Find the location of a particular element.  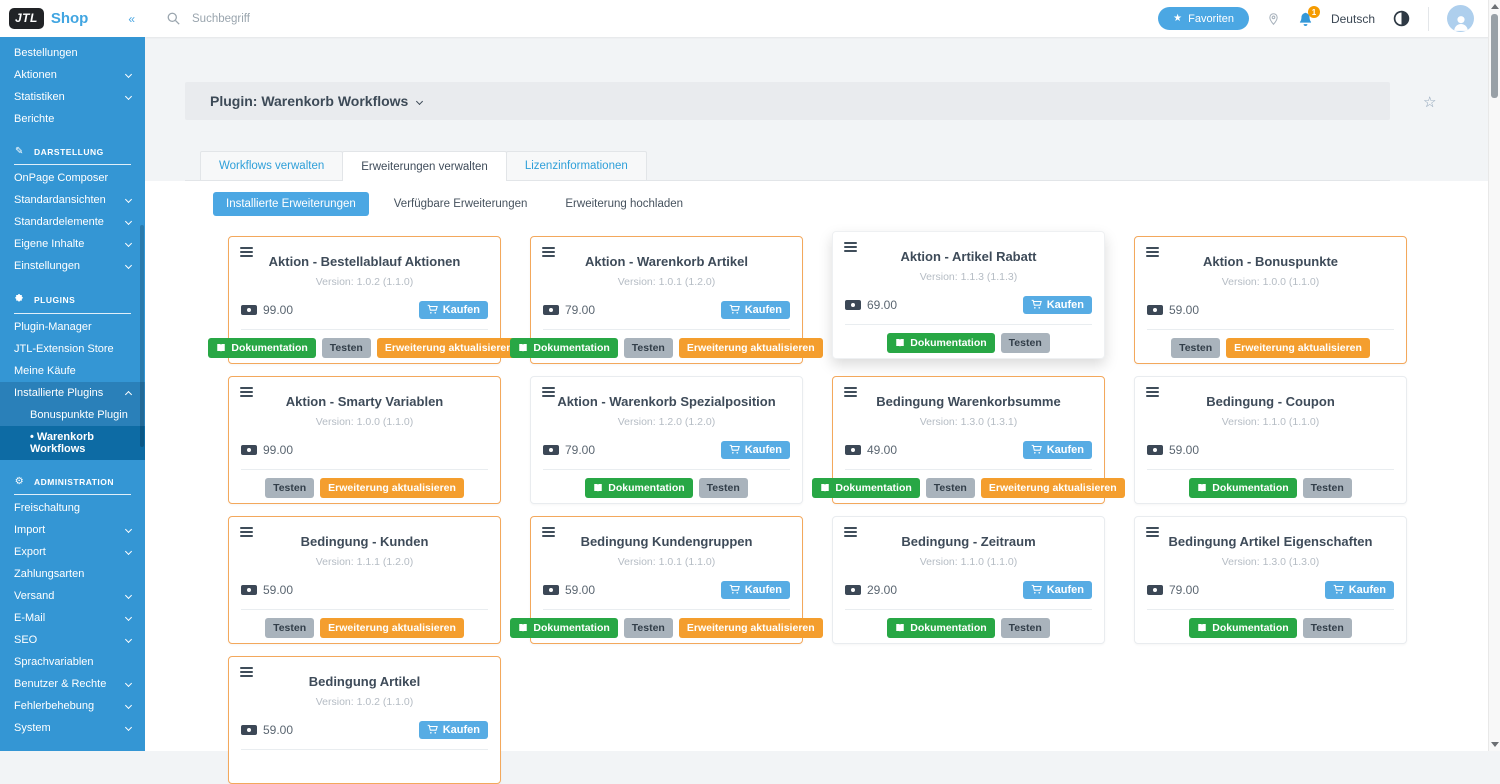

sidebar-item-berichte: Berichte is located at coordinates (72, 119).